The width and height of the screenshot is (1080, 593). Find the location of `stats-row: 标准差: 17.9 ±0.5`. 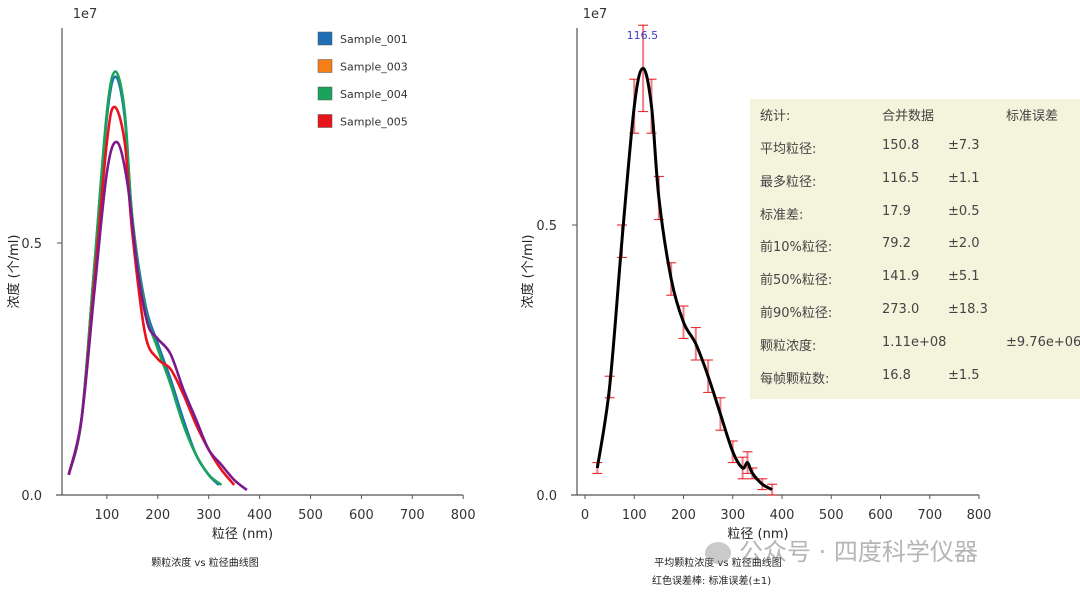

stats-row: 标准差: 17.9 ±0.5 is located at coordinates (920, 214).